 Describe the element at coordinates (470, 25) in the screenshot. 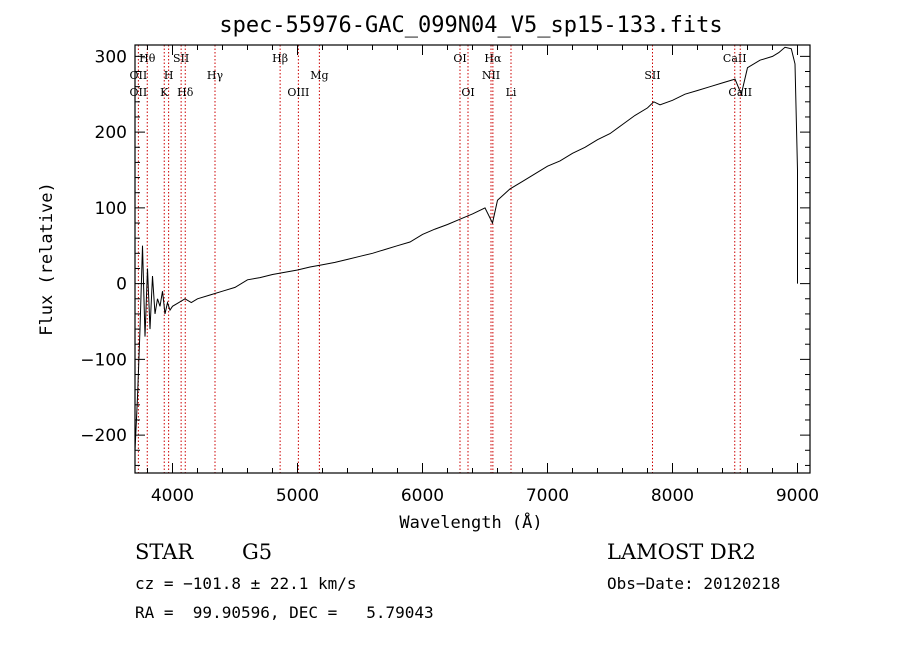

I see `chart-title: spec-55976-GAC_099N04_V5_sp15-133.fits` at that location.